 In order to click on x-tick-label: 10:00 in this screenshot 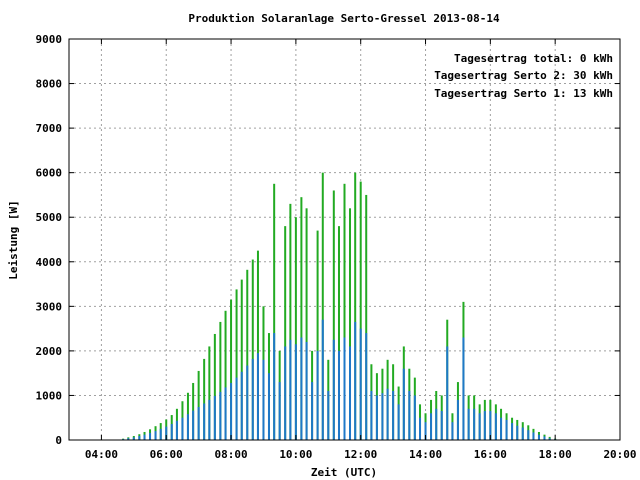, I will do `click(295, 454)`.